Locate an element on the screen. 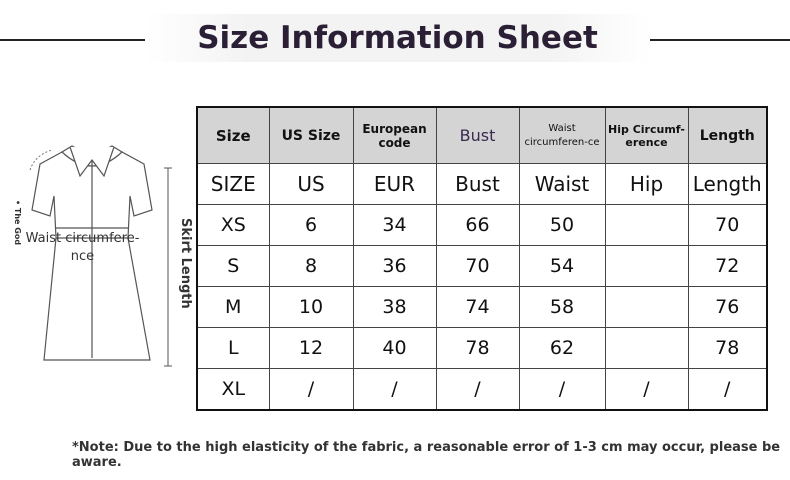 The height and width of the screenshot is (480, 790). dress-illustration: • The God Skirt Length is located at coordinates (103, 256).